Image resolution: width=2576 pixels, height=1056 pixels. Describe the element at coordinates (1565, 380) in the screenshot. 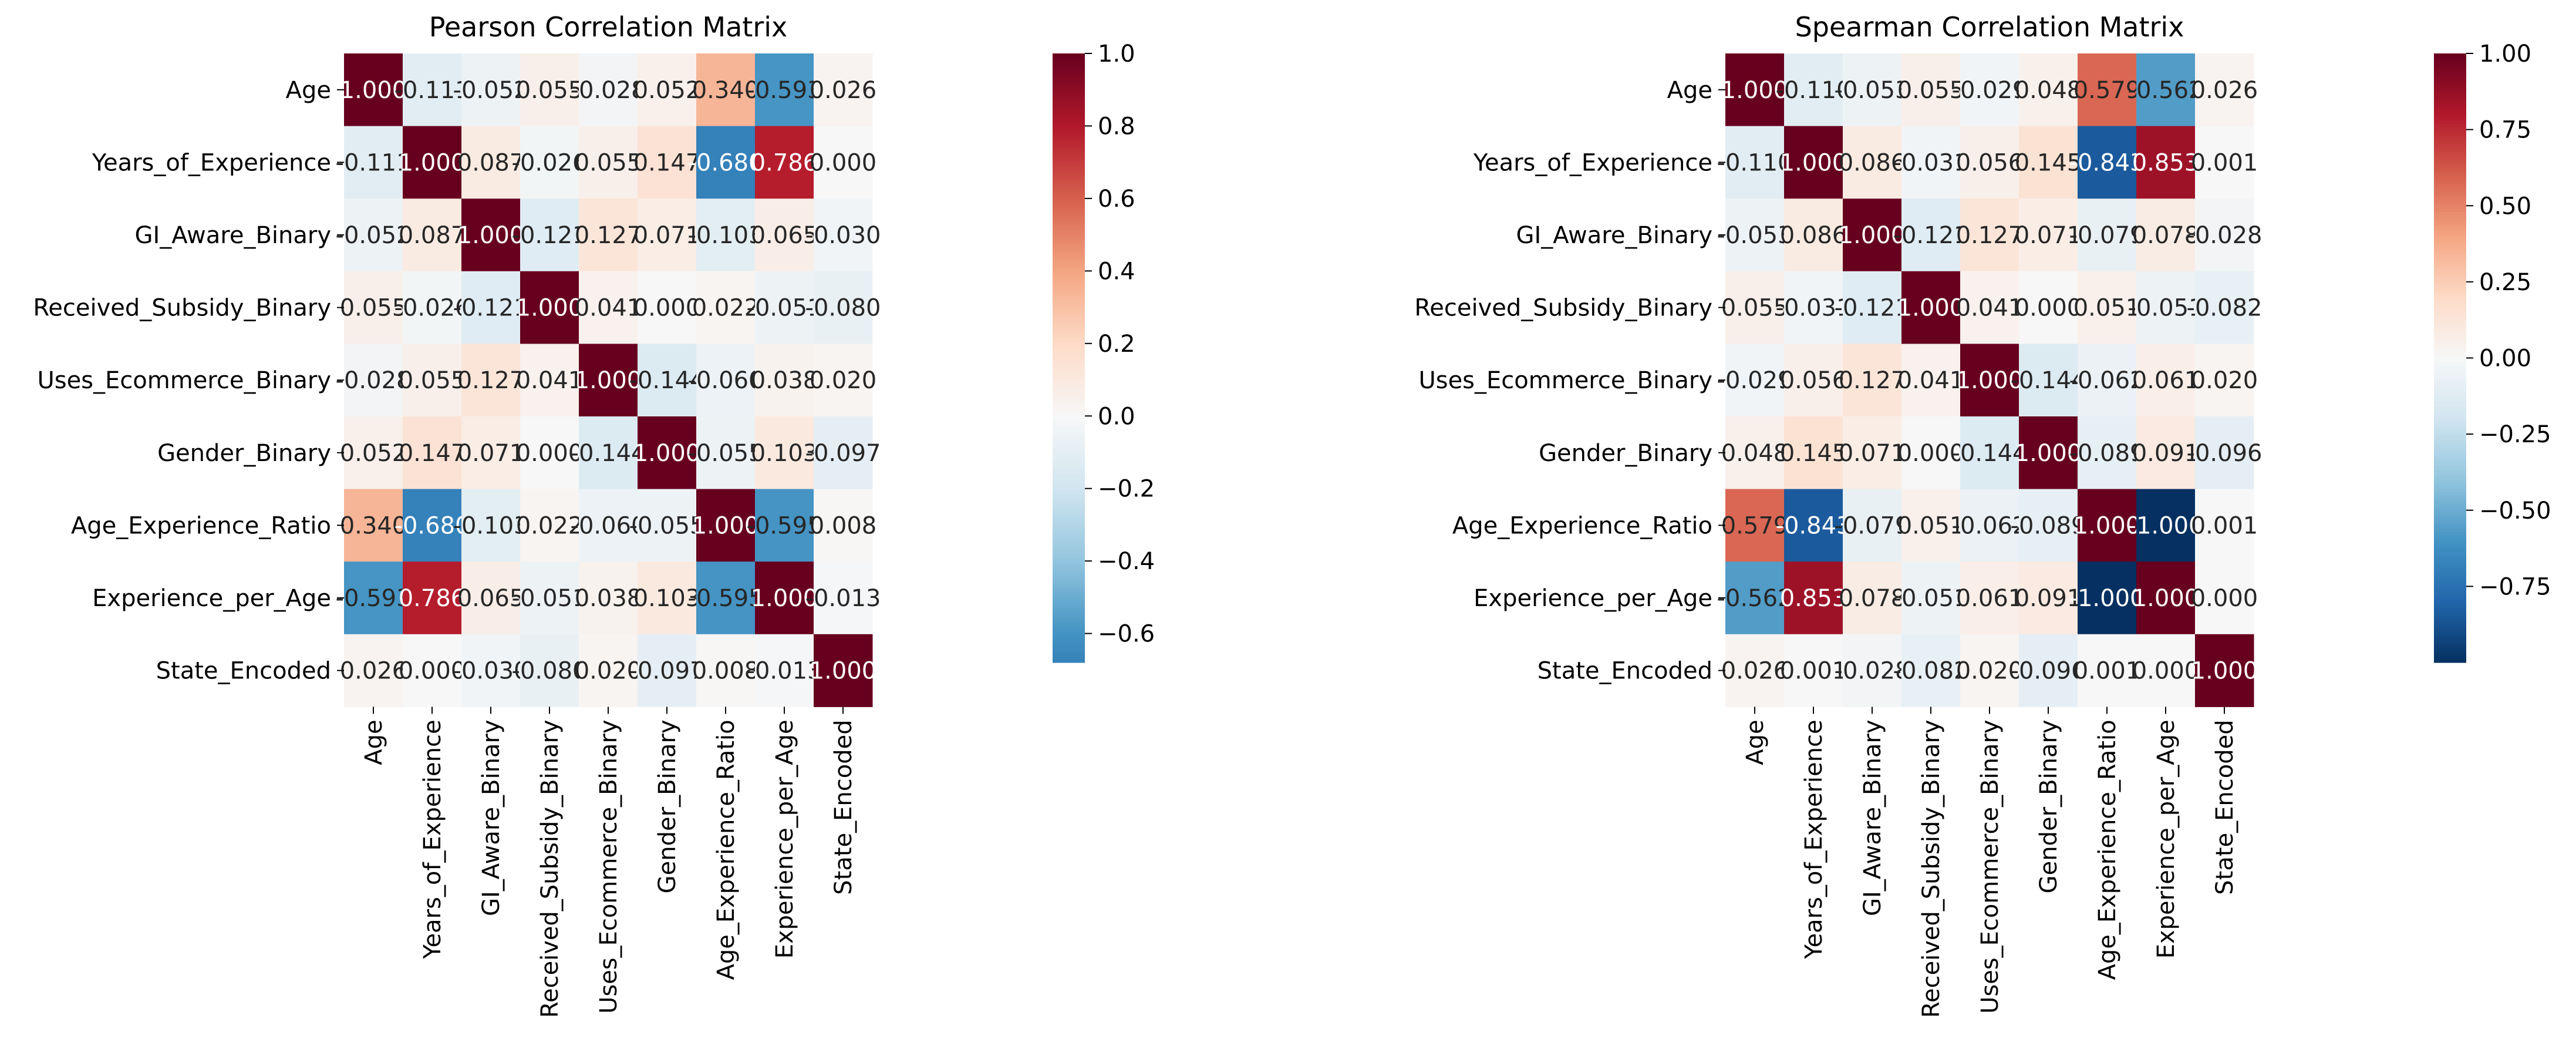

I see `y-tick-label: Uses_Ecommerce_Binary` at that location.